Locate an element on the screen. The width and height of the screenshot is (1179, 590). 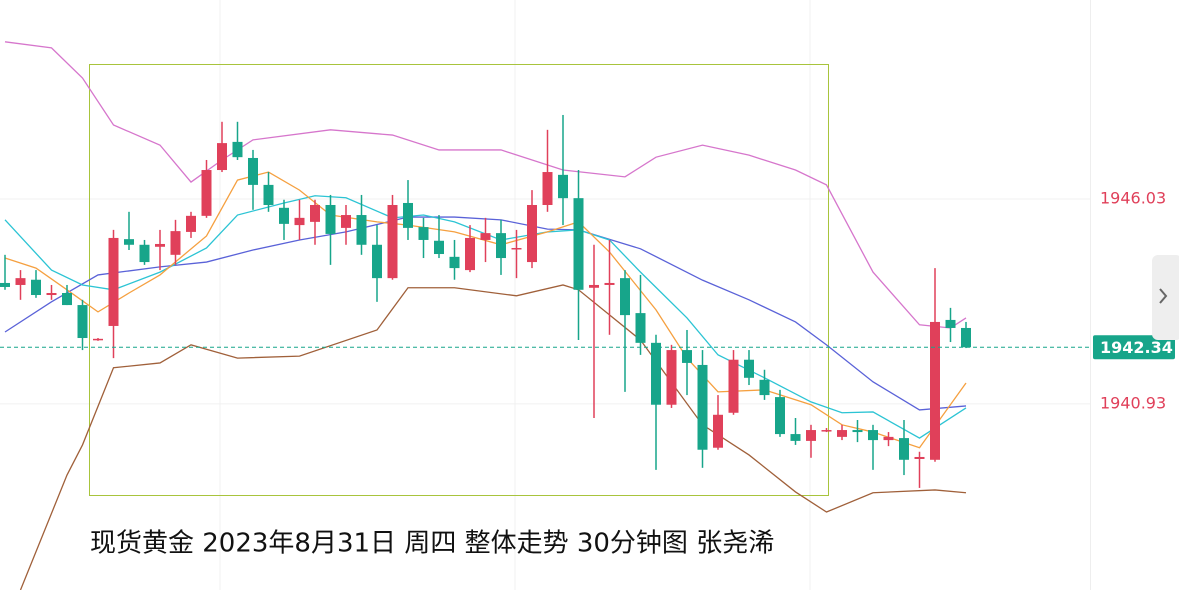
current-price-label: 1942.34 is located at coordinates (1136, 347).